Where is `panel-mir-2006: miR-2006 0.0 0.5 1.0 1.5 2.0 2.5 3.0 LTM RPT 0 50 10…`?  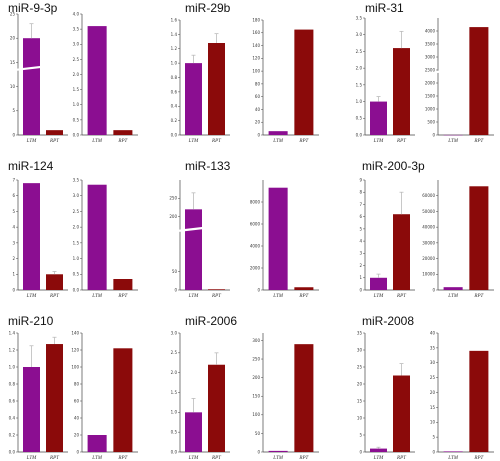 panel-mir-2006: miR-2006 0.0 0.5 1.0 1.5 2.0 2.5 3.0 LTM RPT 0 50 10… is located at coordinates (245, 387).